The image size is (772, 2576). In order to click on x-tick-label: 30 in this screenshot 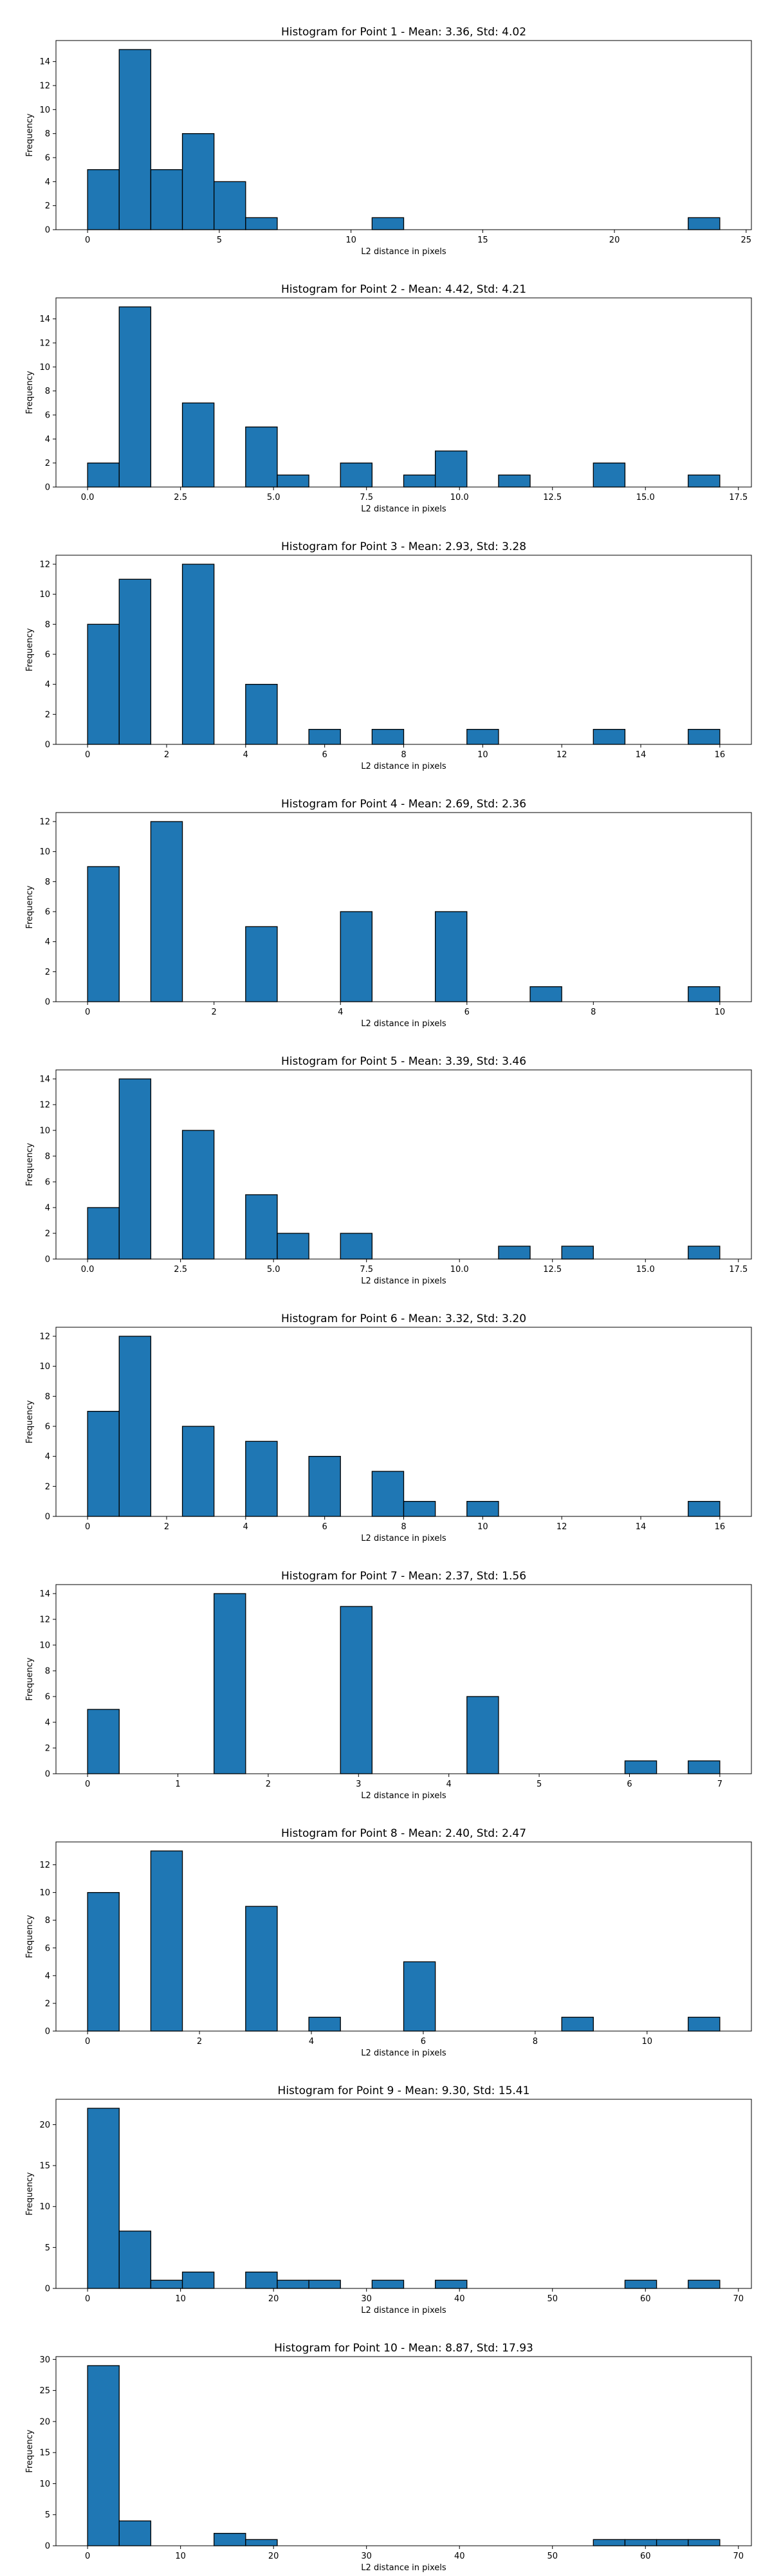, I will do `click(366, 2299)`.